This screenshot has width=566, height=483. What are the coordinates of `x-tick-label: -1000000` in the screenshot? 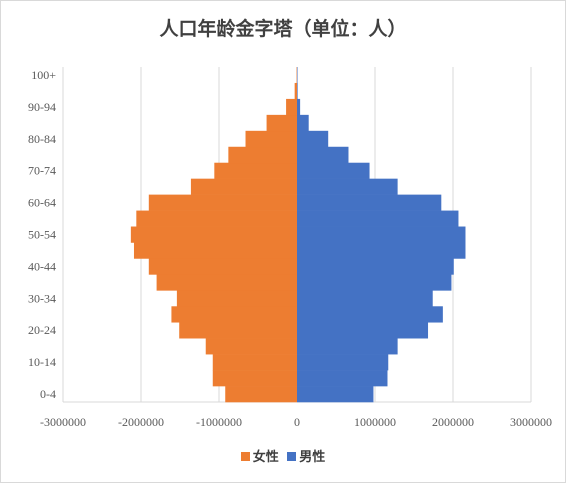 It's located at (219, 422).